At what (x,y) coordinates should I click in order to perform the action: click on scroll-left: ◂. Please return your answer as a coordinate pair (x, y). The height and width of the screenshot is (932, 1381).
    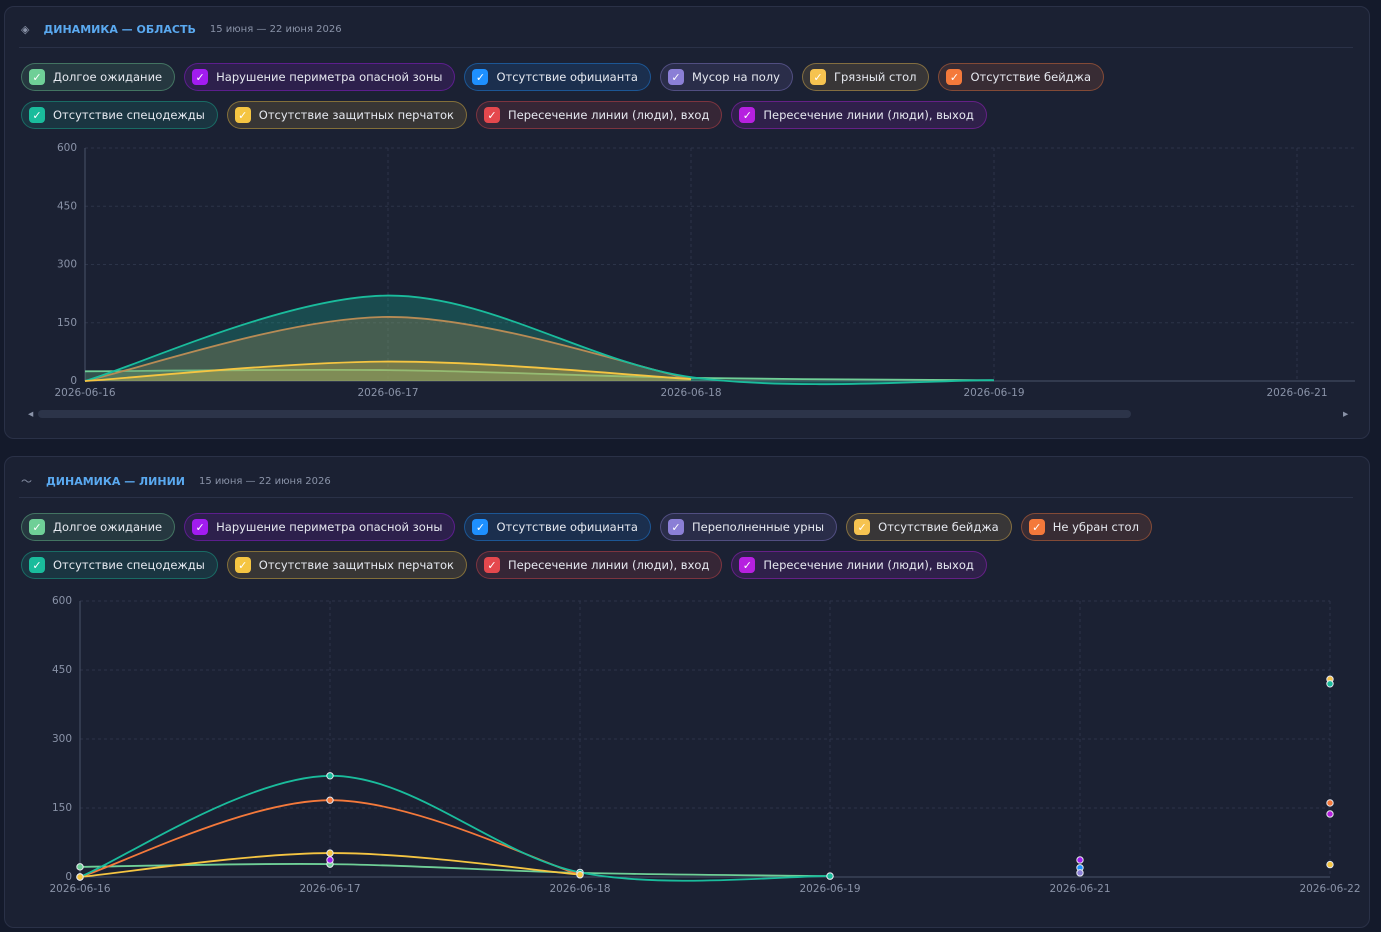
    Looking at the image, I should click on (31, 414).